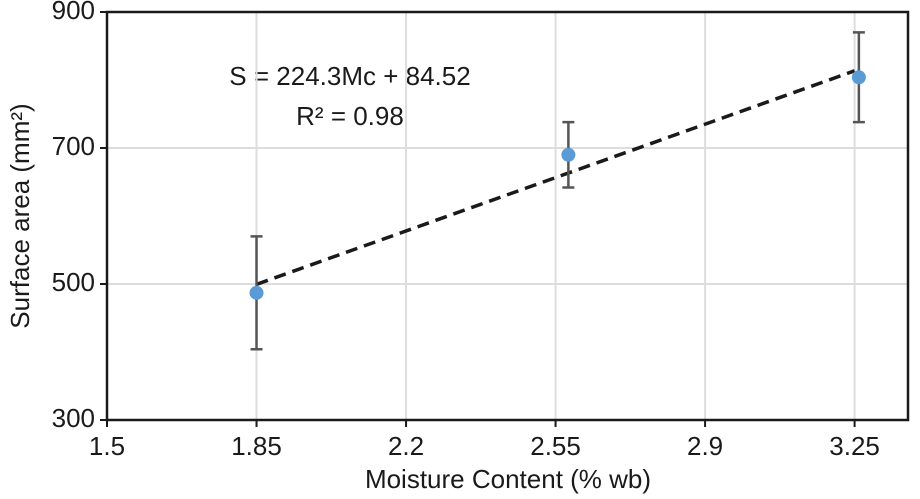  I want to click on y-tick-label: 300, so click(73, 418).